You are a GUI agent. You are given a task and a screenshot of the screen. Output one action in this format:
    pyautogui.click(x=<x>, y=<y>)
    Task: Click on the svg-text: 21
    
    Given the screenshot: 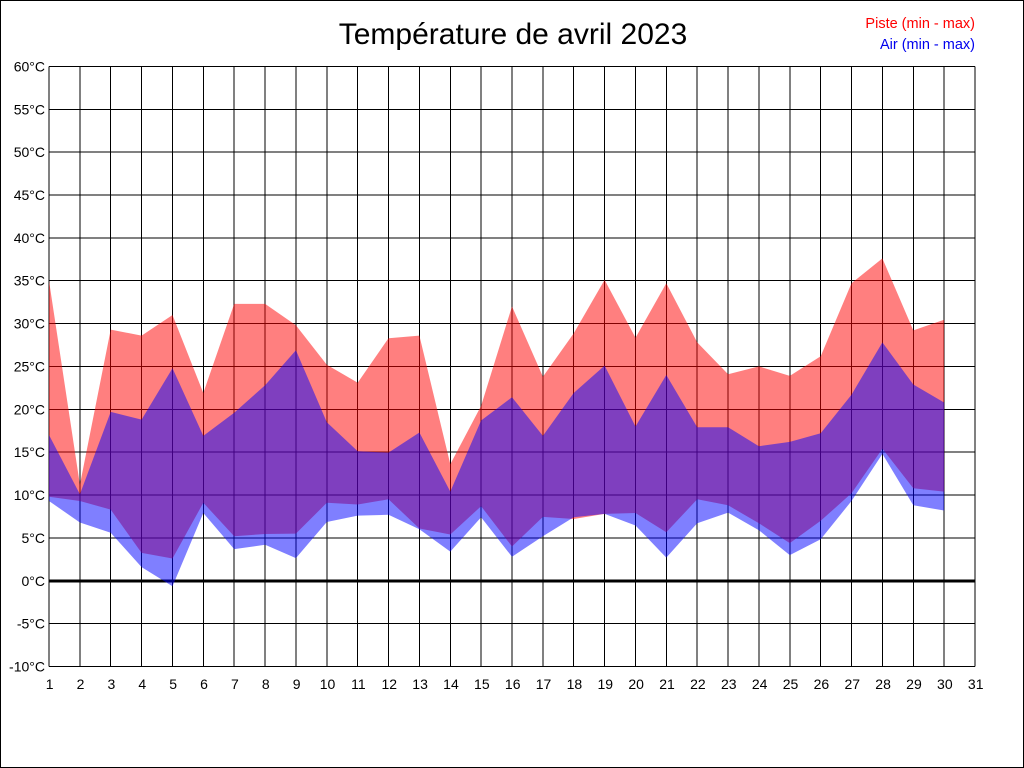 What is the action you would take?
    pyautogui.click(x=667, y=684)
    